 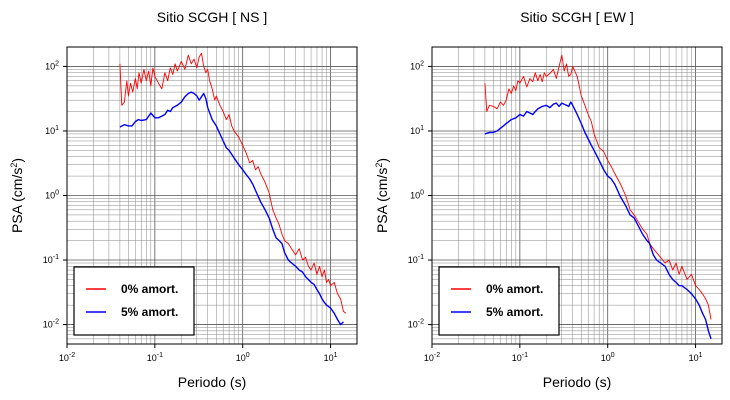 What do you see at coordinates (212, 17) in the screenshot?
I see `chart-title: Sitio SCGH [ NS ]` at bounding box center [212, 17].